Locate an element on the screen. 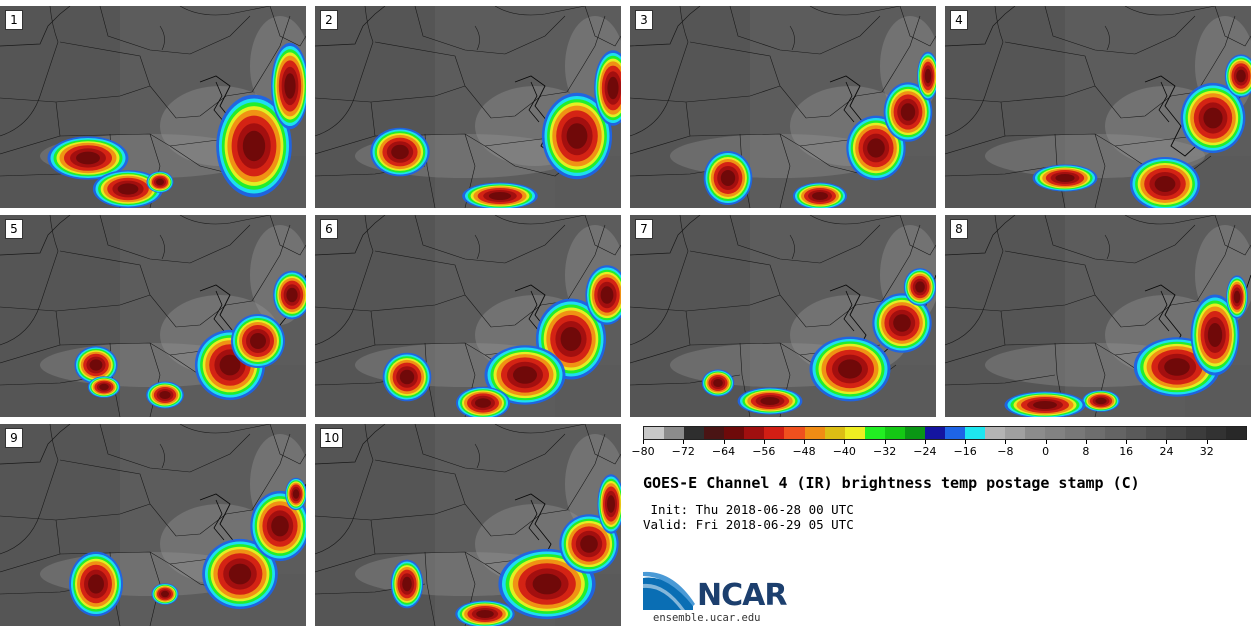  panel-number: 4 is located at coordinates (959, 20).